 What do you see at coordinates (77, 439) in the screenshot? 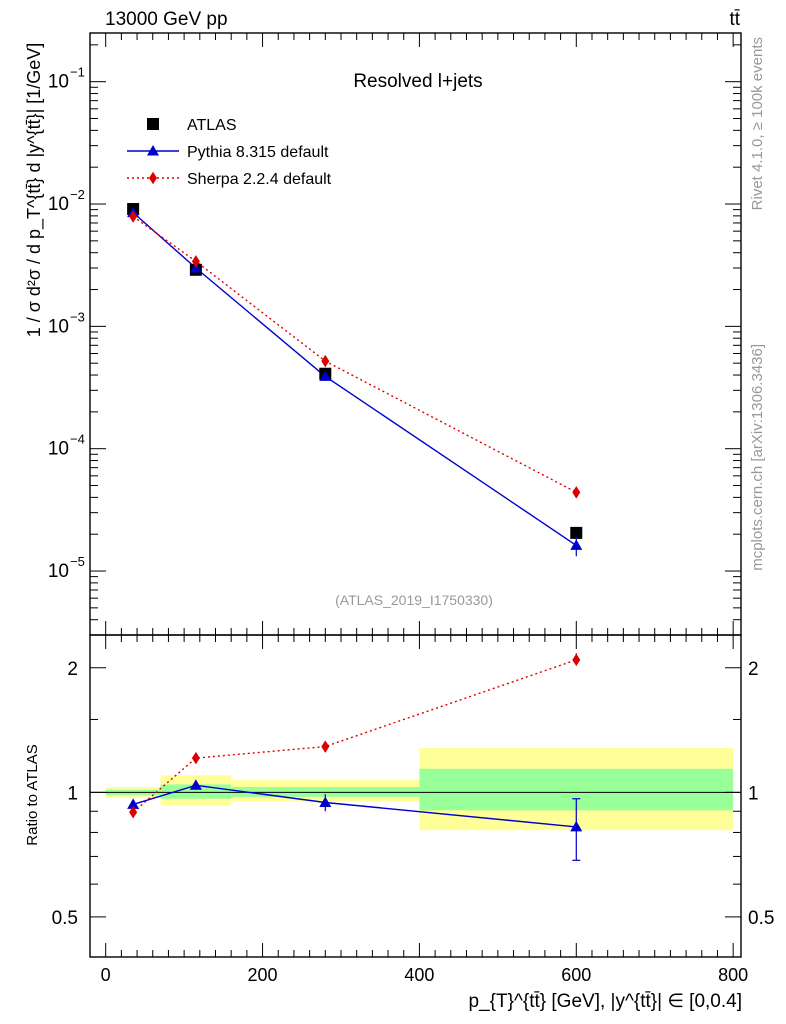
I see `y-tick-exponent: −4` at bounding box center [77, 439].